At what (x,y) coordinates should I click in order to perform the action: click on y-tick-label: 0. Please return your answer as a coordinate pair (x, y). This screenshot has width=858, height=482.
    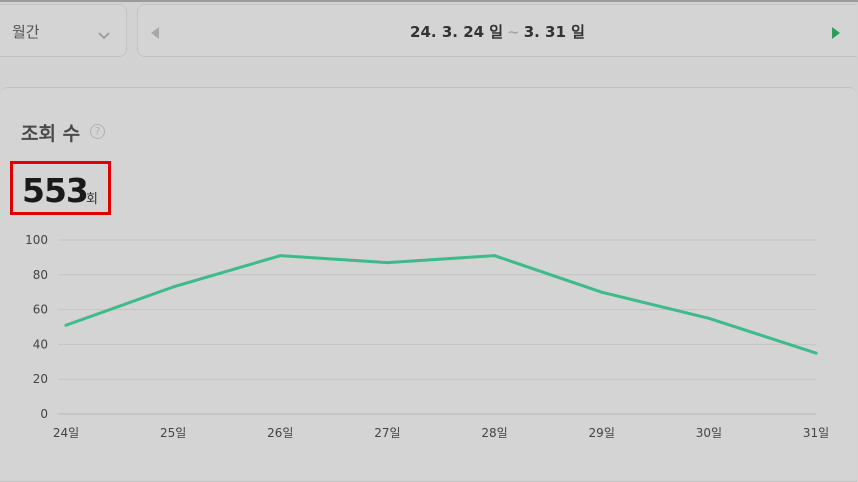
    Looking at the image, I should click on (44, 414).